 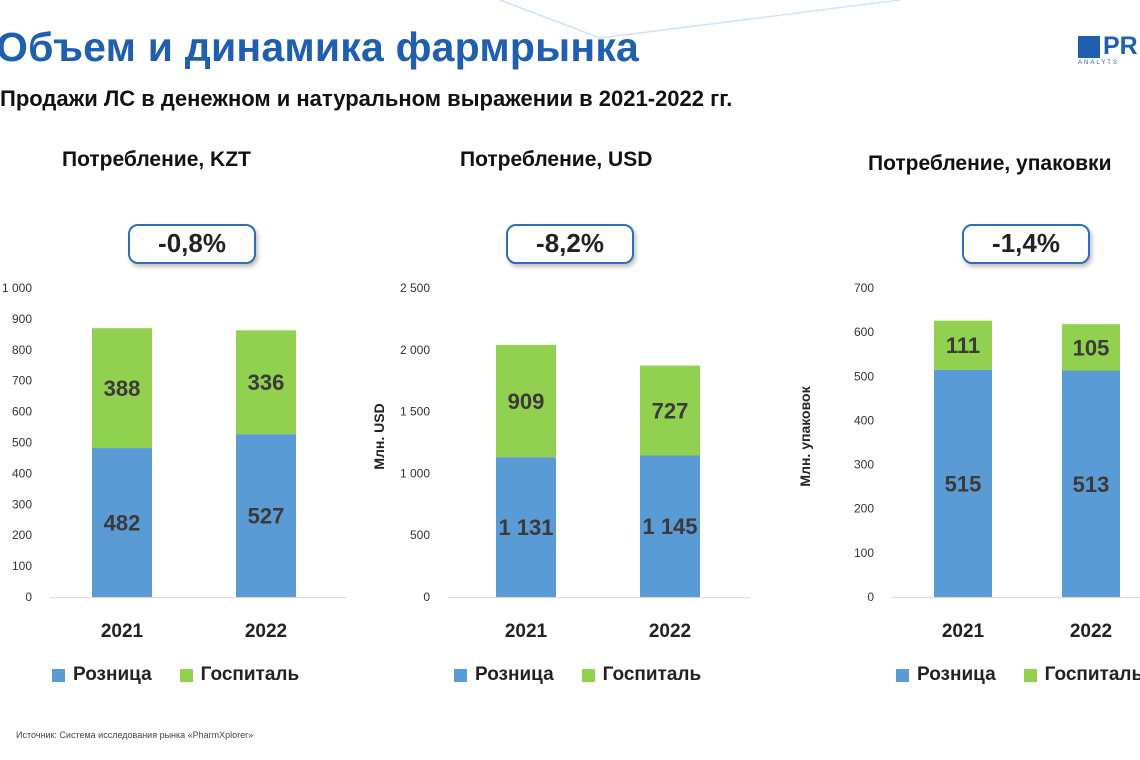 I want to click on data-label-hospital: 727, so click(x=670, y=411).